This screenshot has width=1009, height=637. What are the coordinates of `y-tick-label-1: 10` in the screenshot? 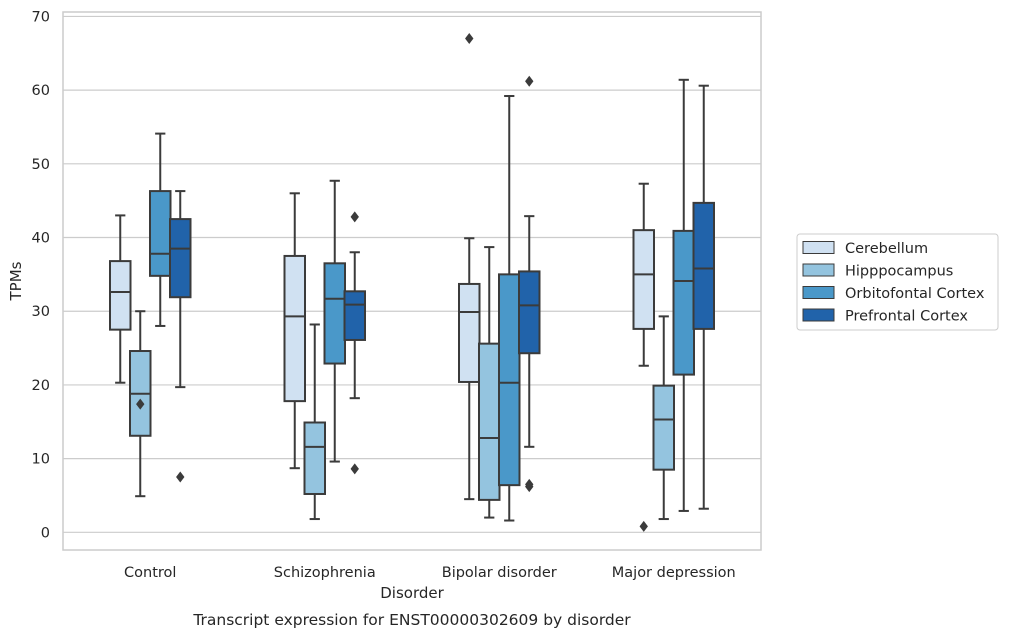 It's located at (41, 460).